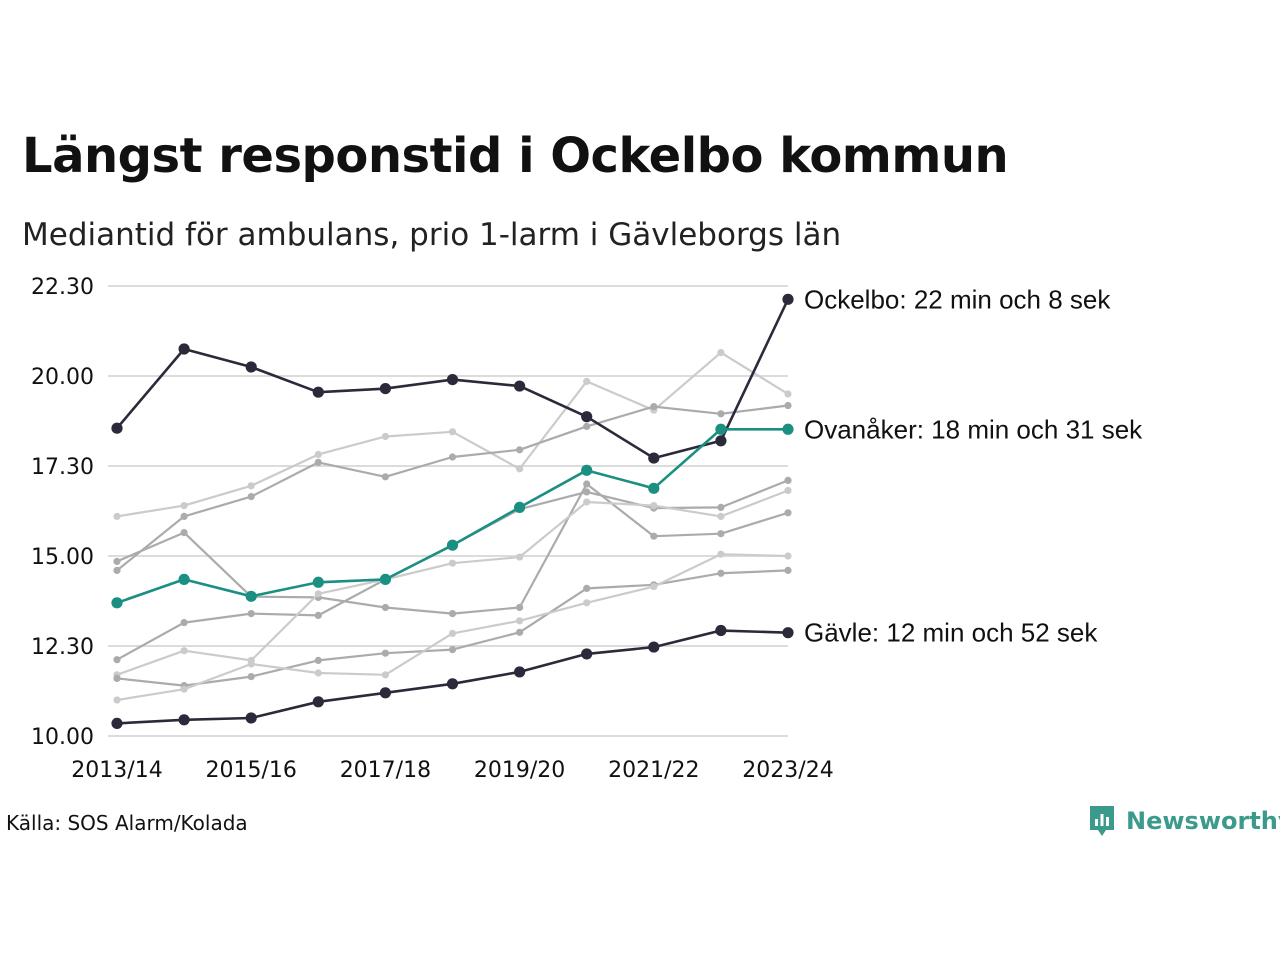 The height and width of the screenshot is (960, 1280). Describe the element at coordinates (653, 770) in the screenshot. I see `x-tick-label: 2021/22` at that location.